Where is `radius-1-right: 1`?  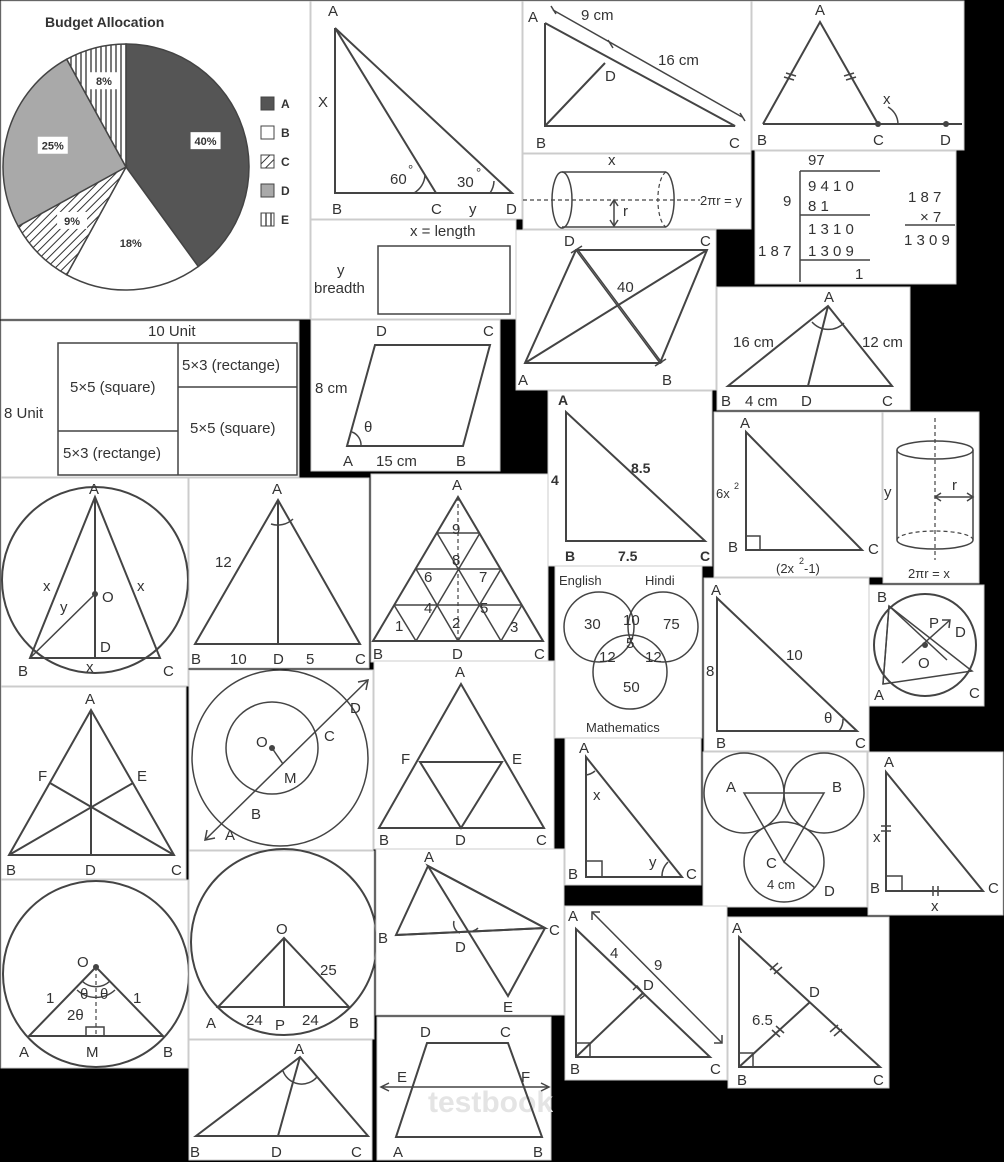 radius-1-right: 1 is located at coordinates (137, 998).